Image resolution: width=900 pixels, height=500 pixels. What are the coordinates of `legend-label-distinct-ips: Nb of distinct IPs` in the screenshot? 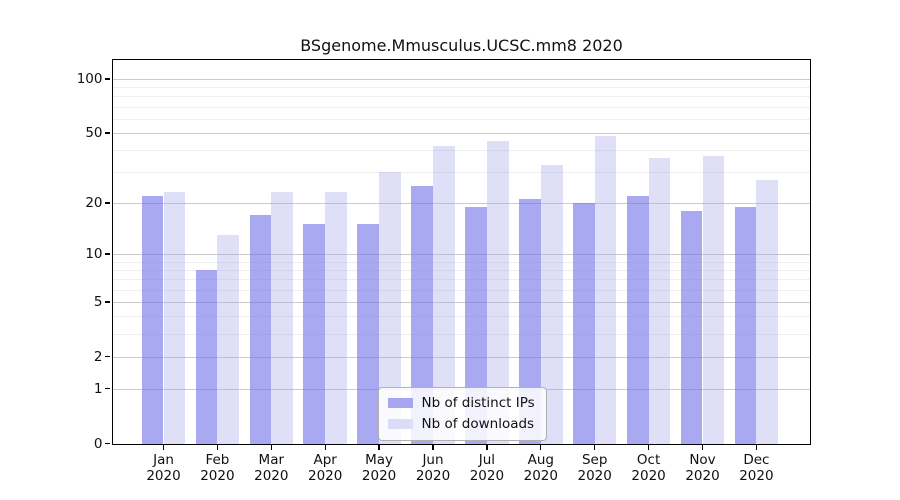 It's located at (478, 402).